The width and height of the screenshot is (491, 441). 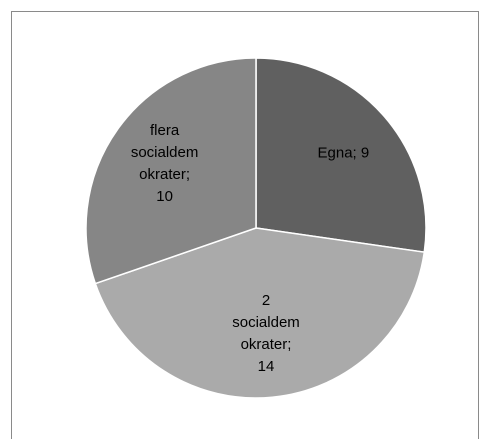 I want to click on label-2-socialdemokrater: 2 socialdem okrater; 14, so click(x=266, y=333).